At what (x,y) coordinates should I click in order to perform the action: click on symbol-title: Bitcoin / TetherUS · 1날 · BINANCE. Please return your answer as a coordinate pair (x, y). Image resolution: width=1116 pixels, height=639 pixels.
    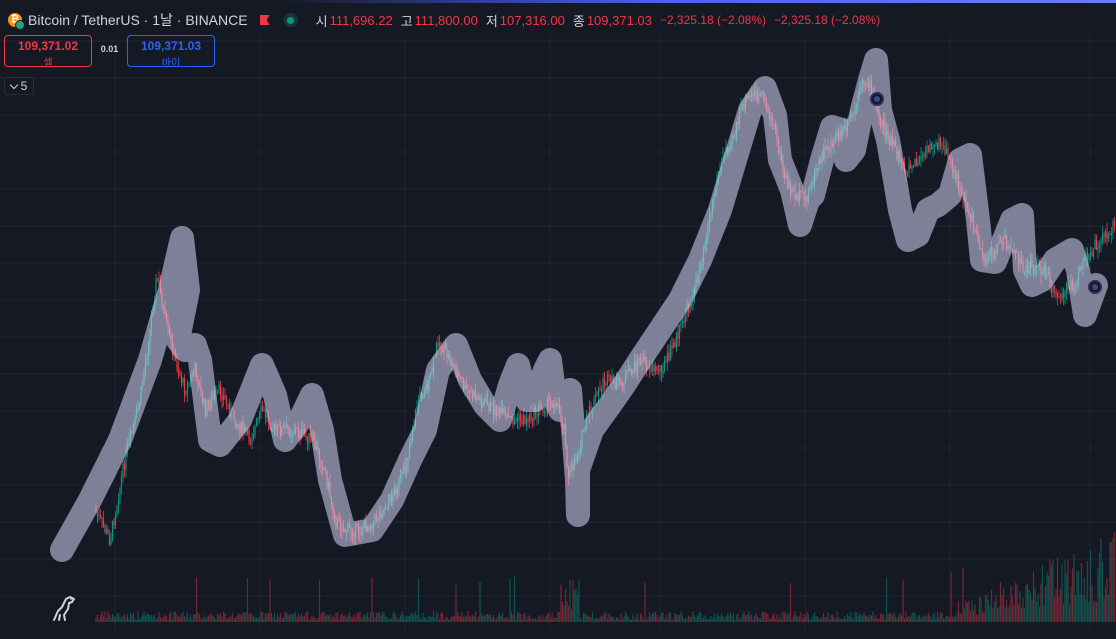
    Looking at the image, I should click on (138, 20).